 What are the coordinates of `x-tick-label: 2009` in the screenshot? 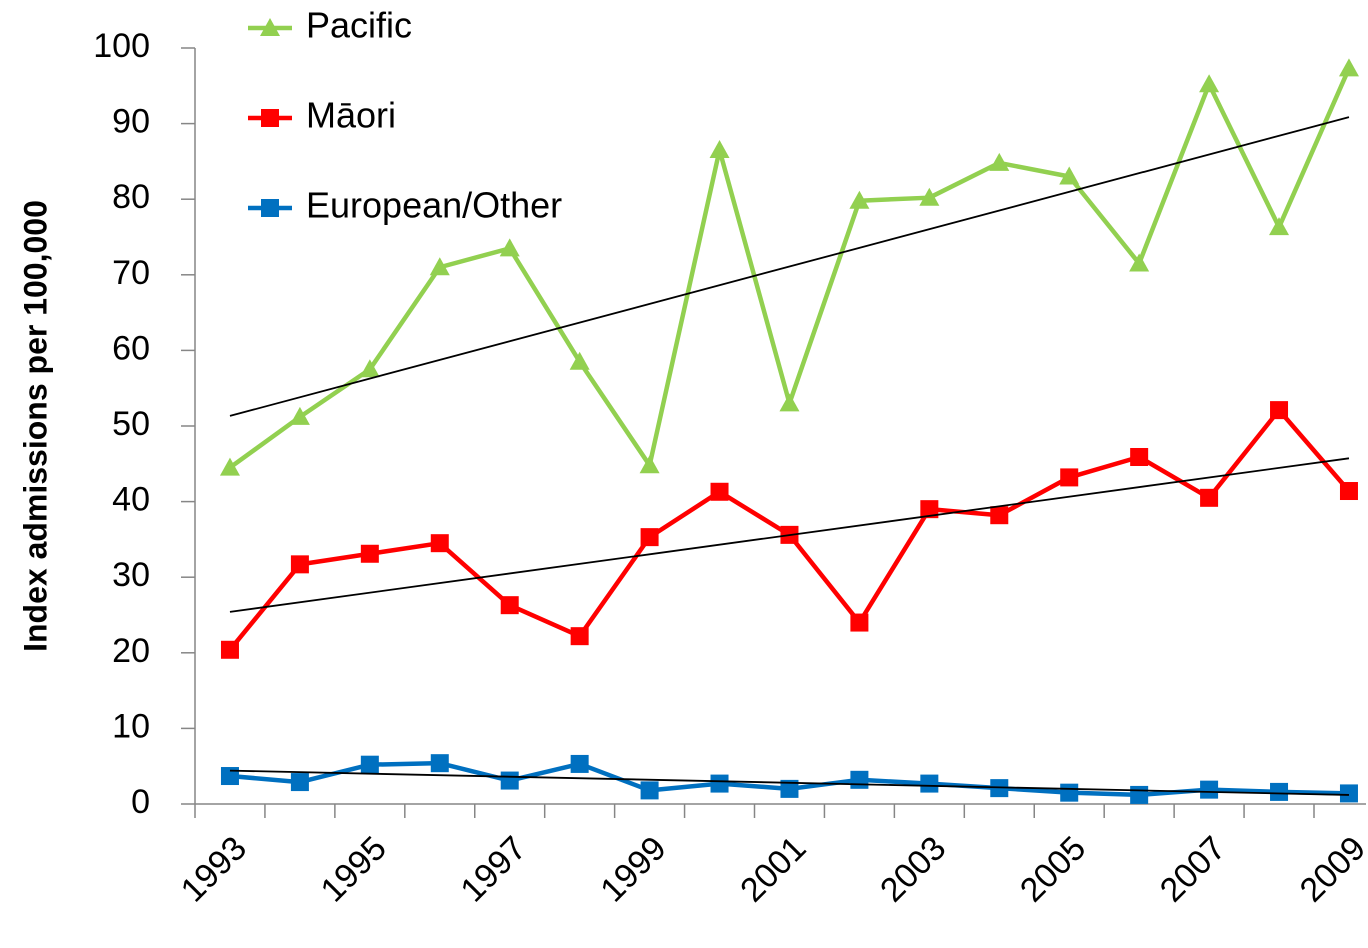 It's located at (1330, 869).